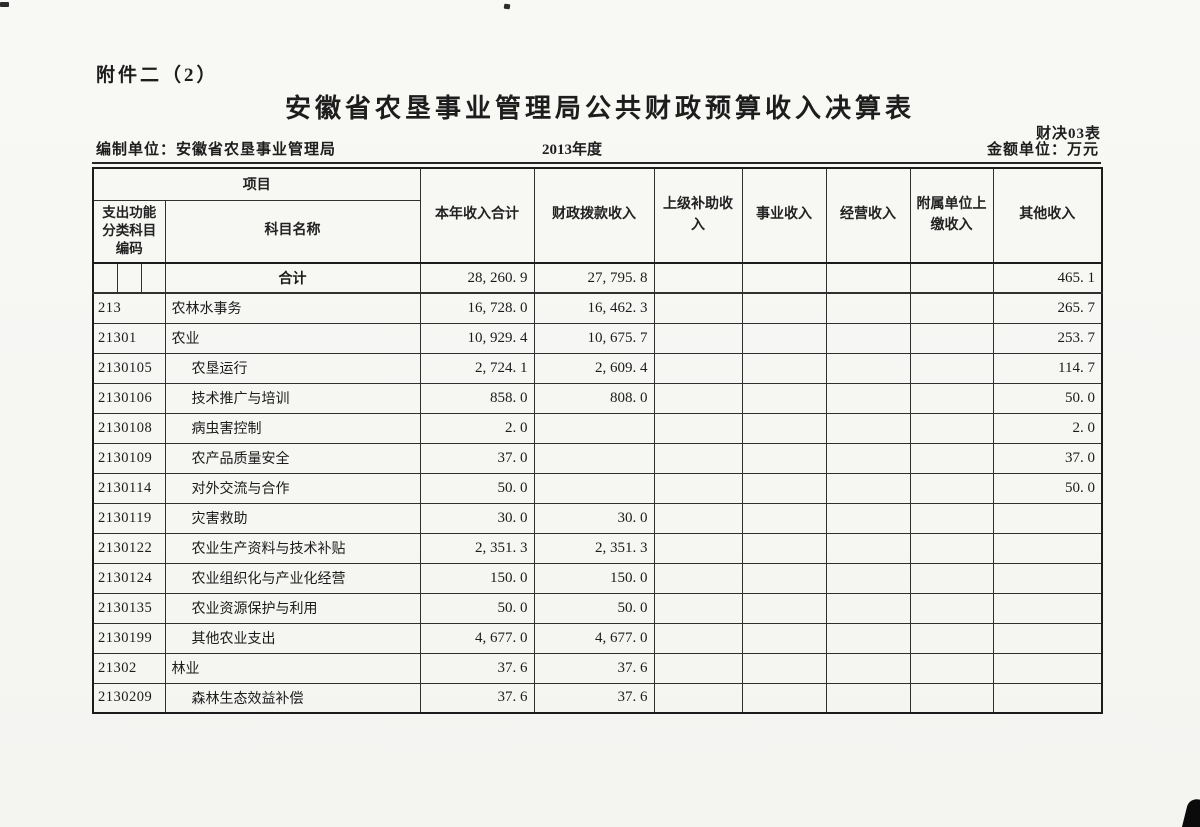  What do you see at coordinates (129, 488) in the screenshot?
I see `row-function-code: 2130114` at bounding box center [129, 488].